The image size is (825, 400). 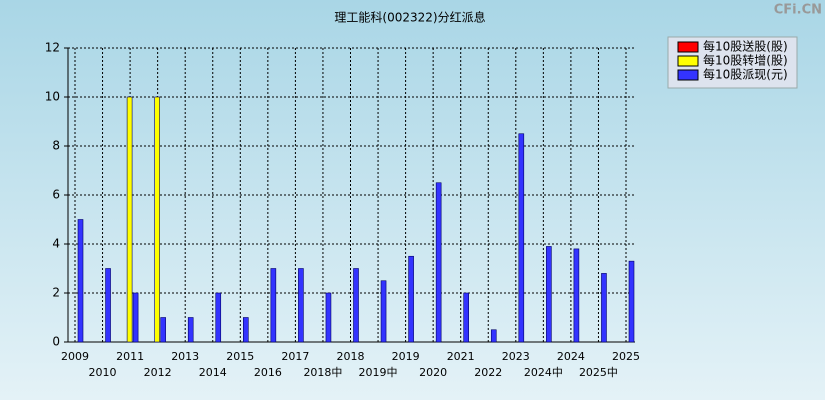 I want to click on chart-title: 理工能科(002322)分红派息, so click(x=409, y=17).